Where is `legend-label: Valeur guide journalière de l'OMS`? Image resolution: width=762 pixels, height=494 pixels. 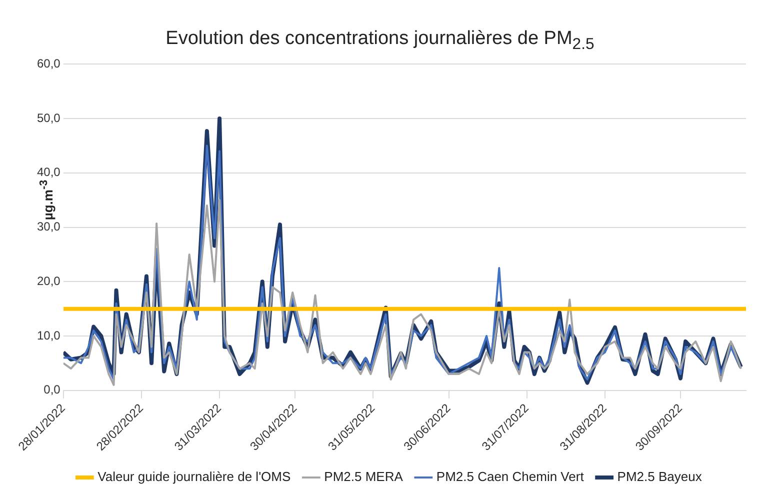 legend-label: Valeur guide journalière de l'OMS is located at coordinates (194, 476).